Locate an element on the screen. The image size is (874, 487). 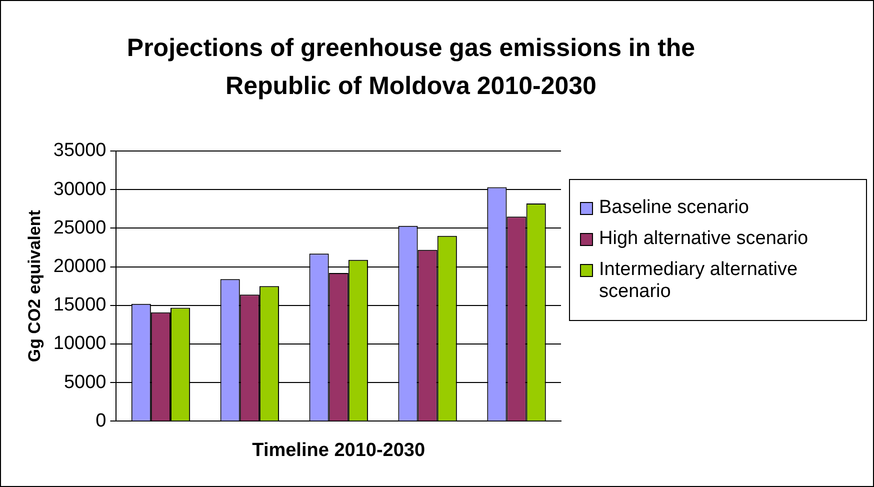
chart-title: Projections of greenhouse gas emissions in the Republic of Moldova 2010-2030 is located at coordinates (411, 67).